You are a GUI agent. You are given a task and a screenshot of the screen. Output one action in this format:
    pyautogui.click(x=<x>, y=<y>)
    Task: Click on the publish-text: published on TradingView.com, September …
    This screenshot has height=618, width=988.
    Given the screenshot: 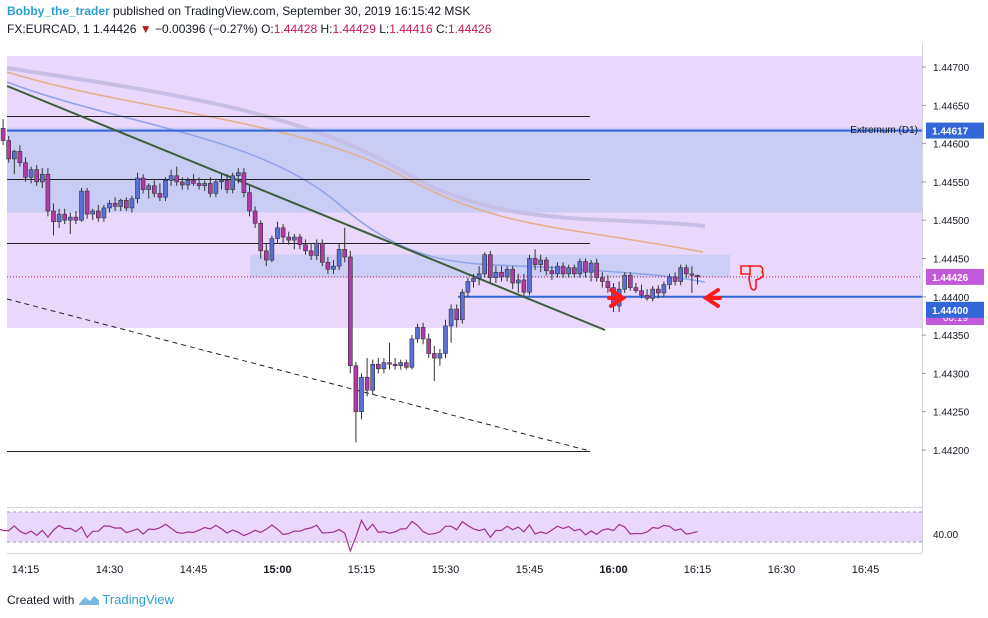 What is the action you would take?
    pyautogui.click(x=292, y=11)
    